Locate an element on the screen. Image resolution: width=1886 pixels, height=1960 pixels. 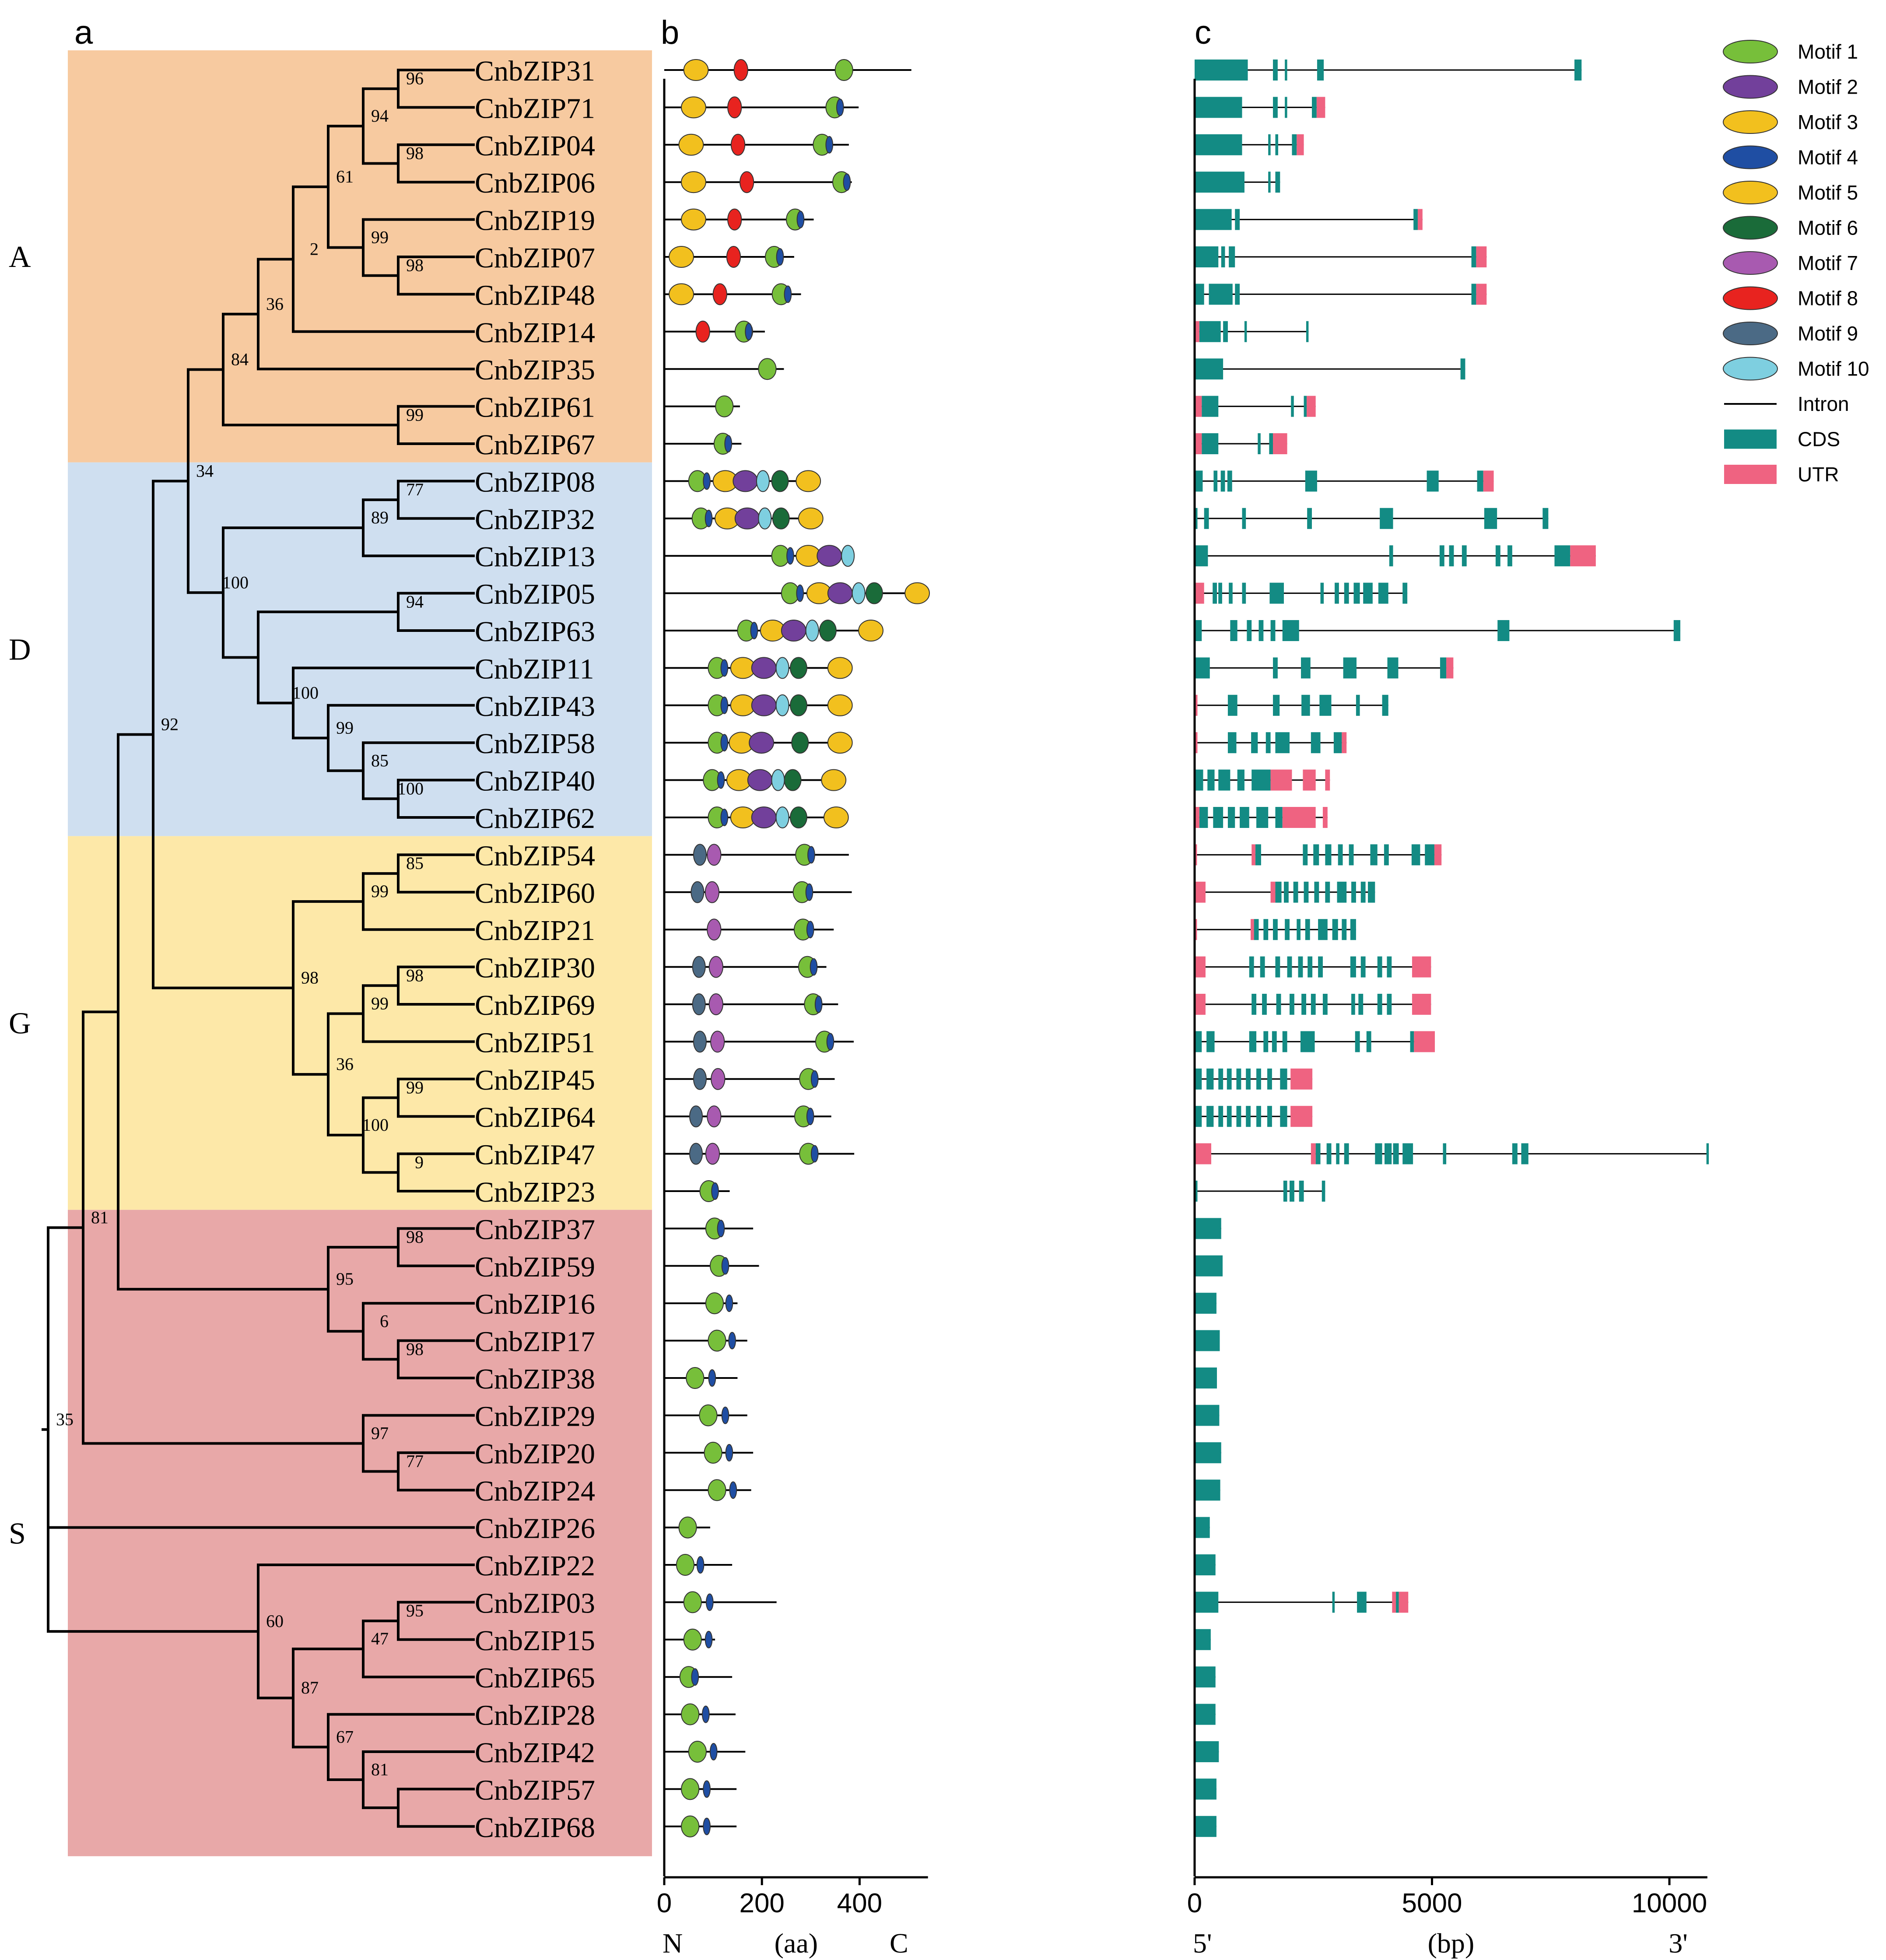
motif-4-CnbZIP40 is located at coordinates (721, 780).